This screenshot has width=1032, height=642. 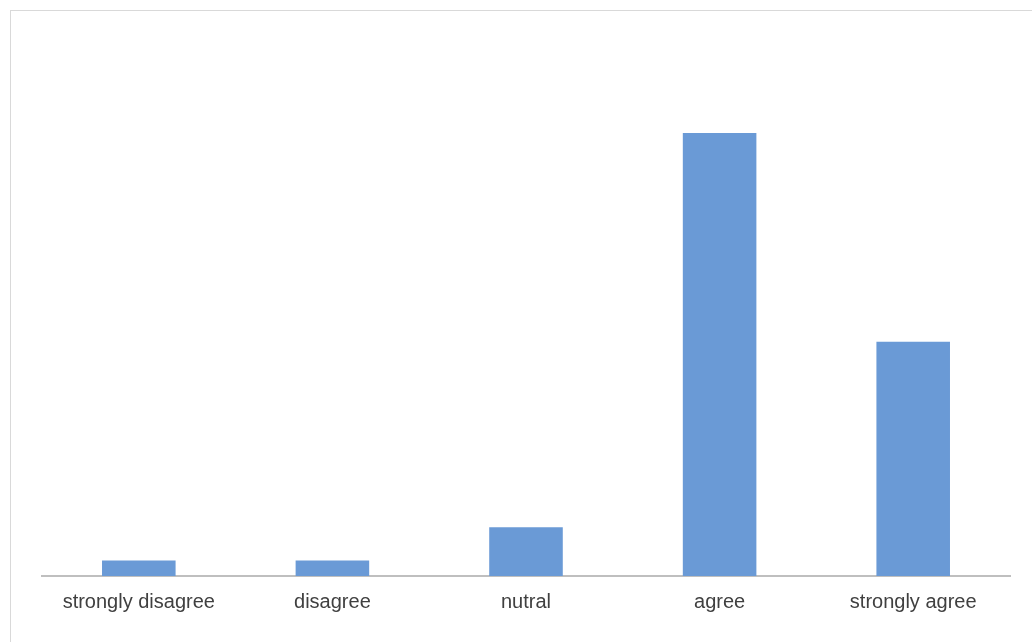 I want to click on x-tick-label: disagree, so click(x=332, y=600).